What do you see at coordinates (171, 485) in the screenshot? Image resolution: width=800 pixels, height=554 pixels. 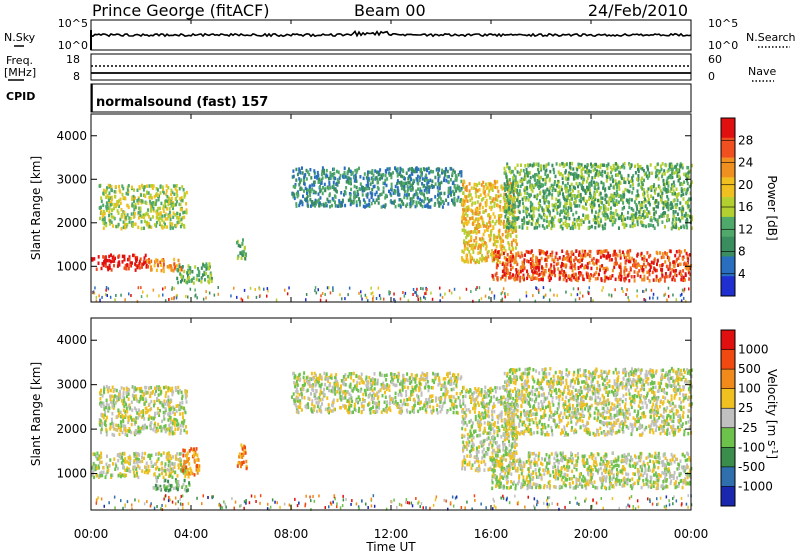 I see `velocity-band` at bounding box center [171, 485].